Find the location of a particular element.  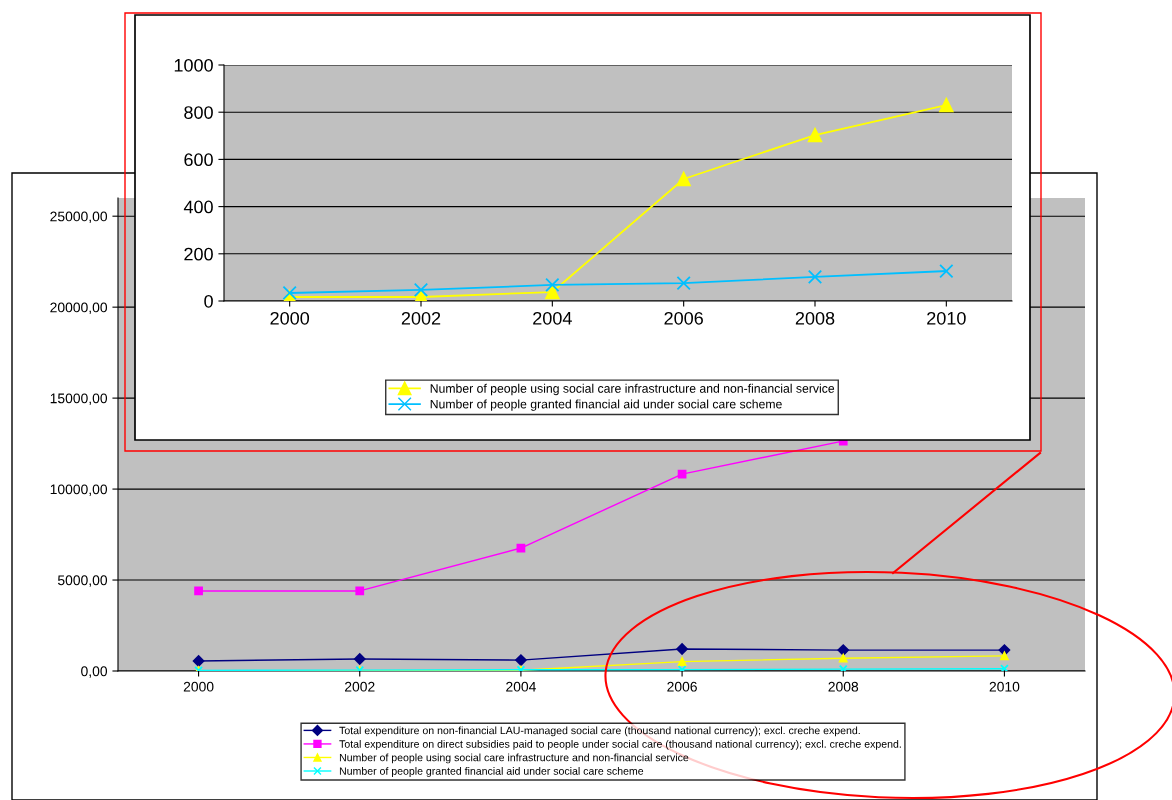

y-tick-label: 5000,00 is located at coordinates (82, 581).